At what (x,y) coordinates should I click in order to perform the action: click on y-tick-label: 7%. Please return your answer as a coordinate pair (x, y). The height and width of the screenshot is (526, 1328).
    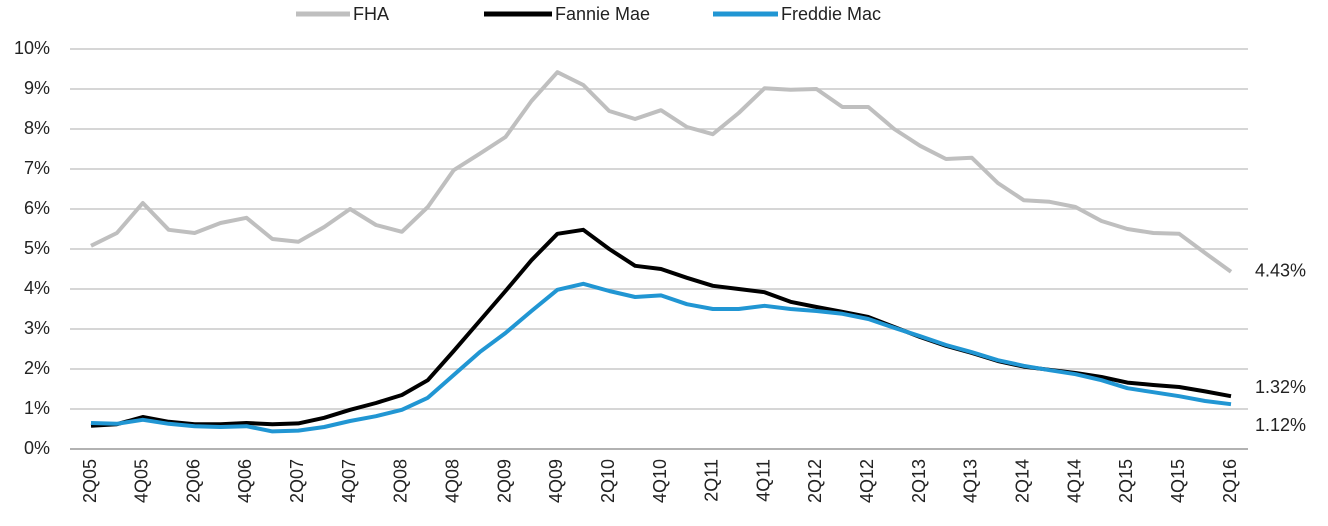
    Looking at the image, I should click on (37, 168).